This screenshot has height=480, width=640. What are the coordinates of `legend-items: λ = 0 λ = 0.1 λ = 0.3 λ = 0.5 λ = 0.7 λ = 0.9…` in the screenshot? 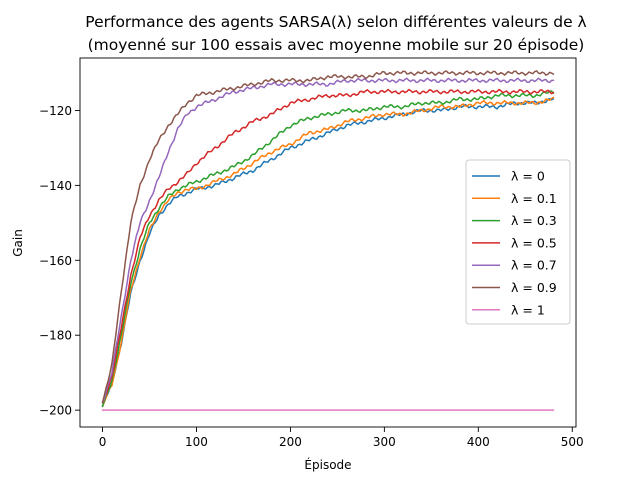 It's located at (514, 243).